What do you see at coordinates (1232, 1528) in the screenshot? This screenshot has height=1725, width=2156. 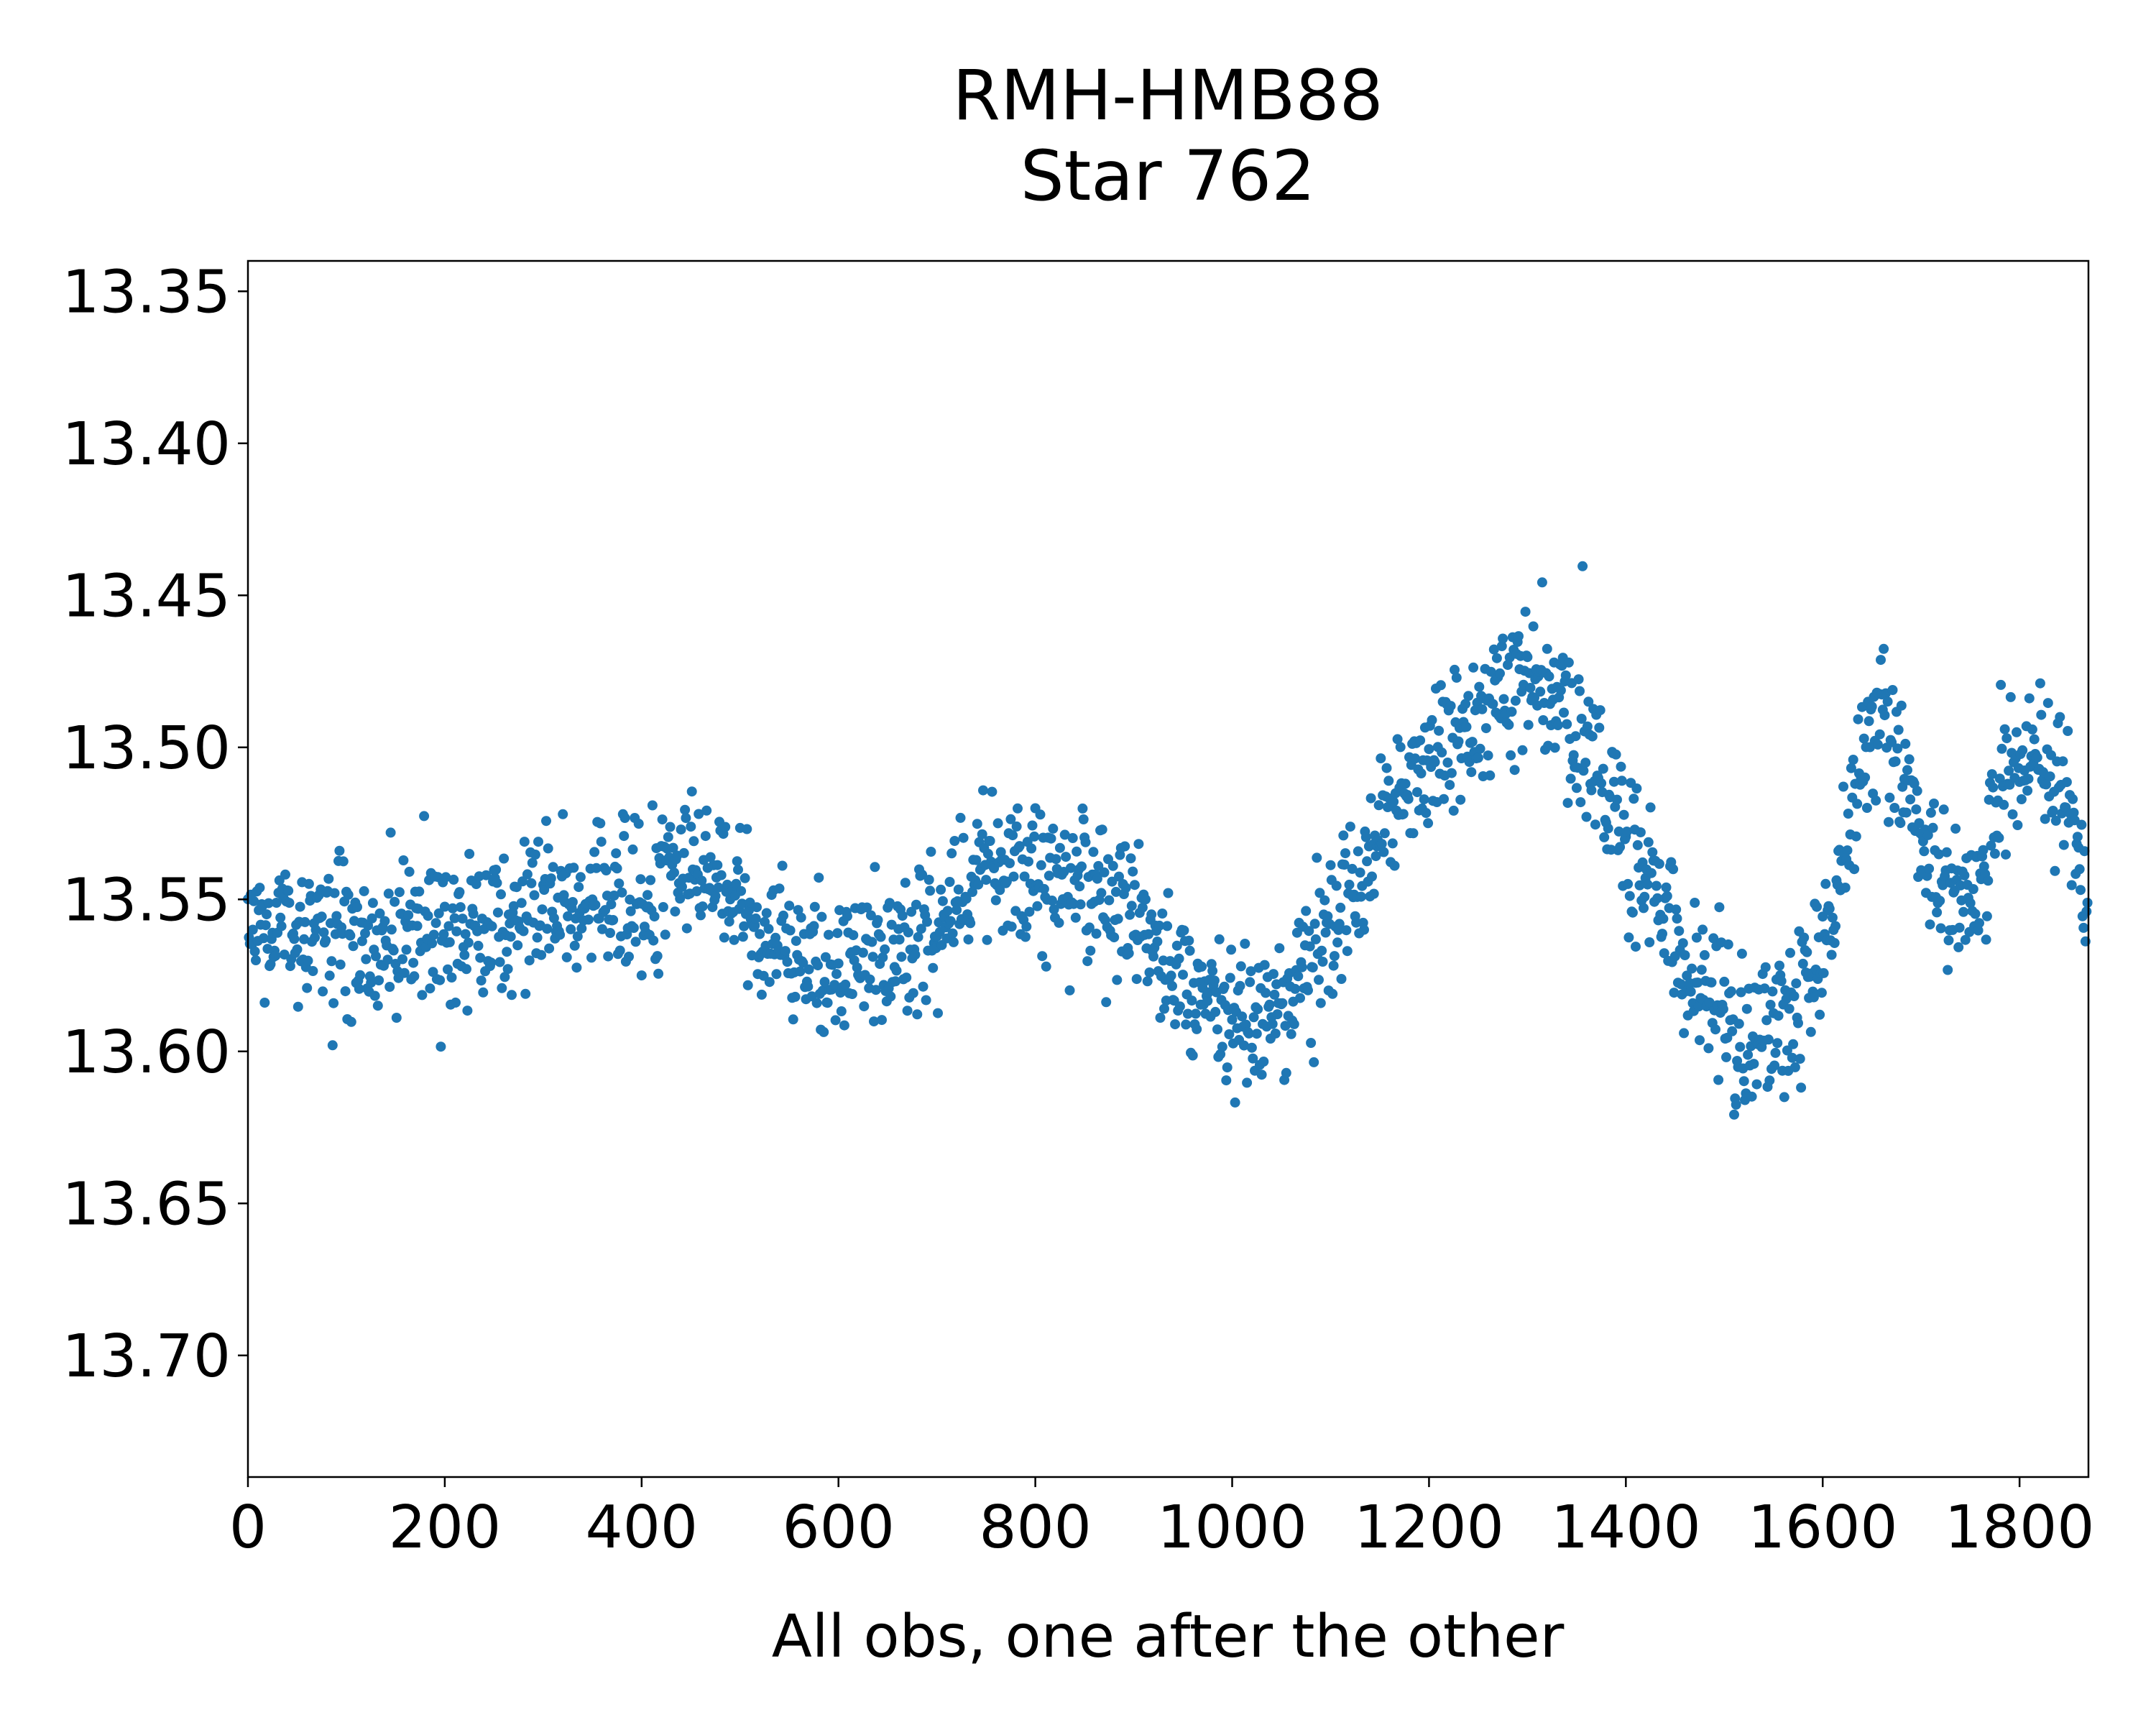 I see `x-tick-label: 1000` at bounding box center [1232, 1528].